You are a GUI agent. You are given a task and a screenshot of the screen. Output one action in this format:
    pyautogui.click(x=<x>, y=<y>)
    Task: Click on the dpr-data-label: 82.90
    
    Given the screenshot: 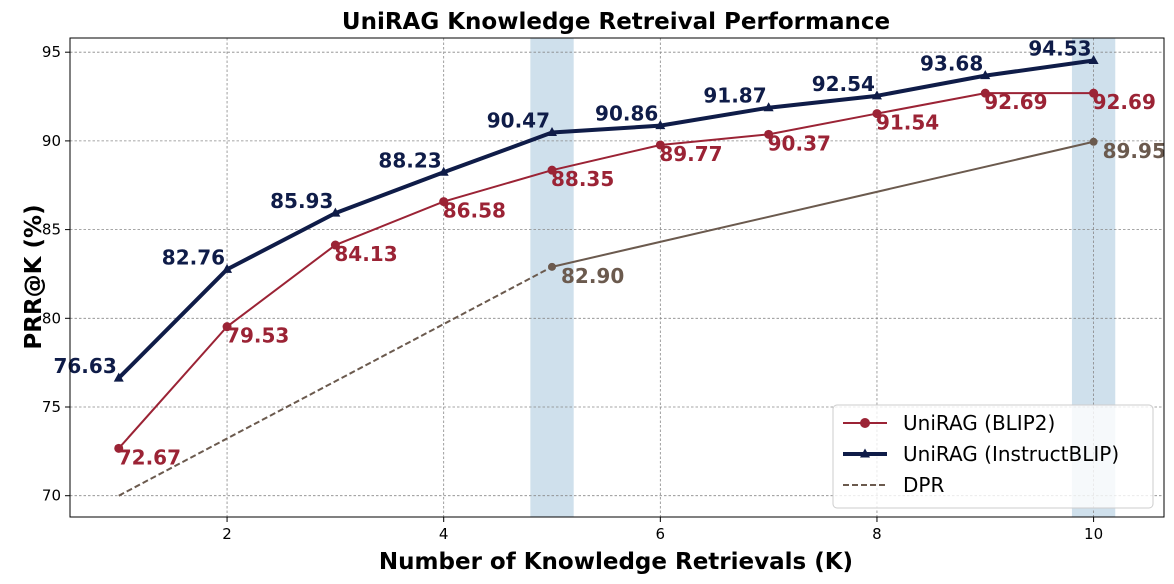 What is the action you would take?
    pyautogui.click(x=592, y=276)
    